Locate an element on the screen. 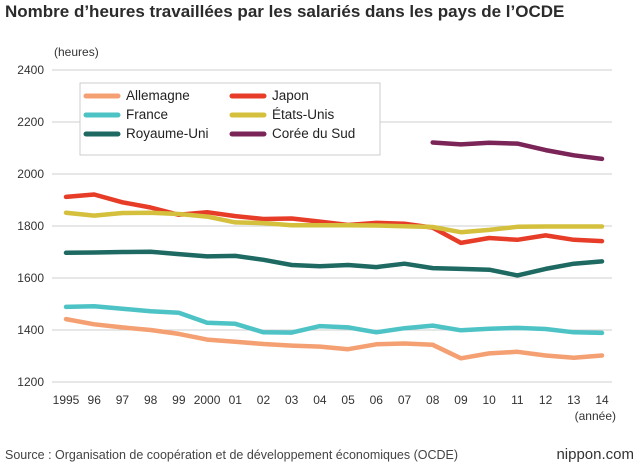 This screenshot has height=468, width=640. x-tick-label: 08 is located at coordinates (433, 400).